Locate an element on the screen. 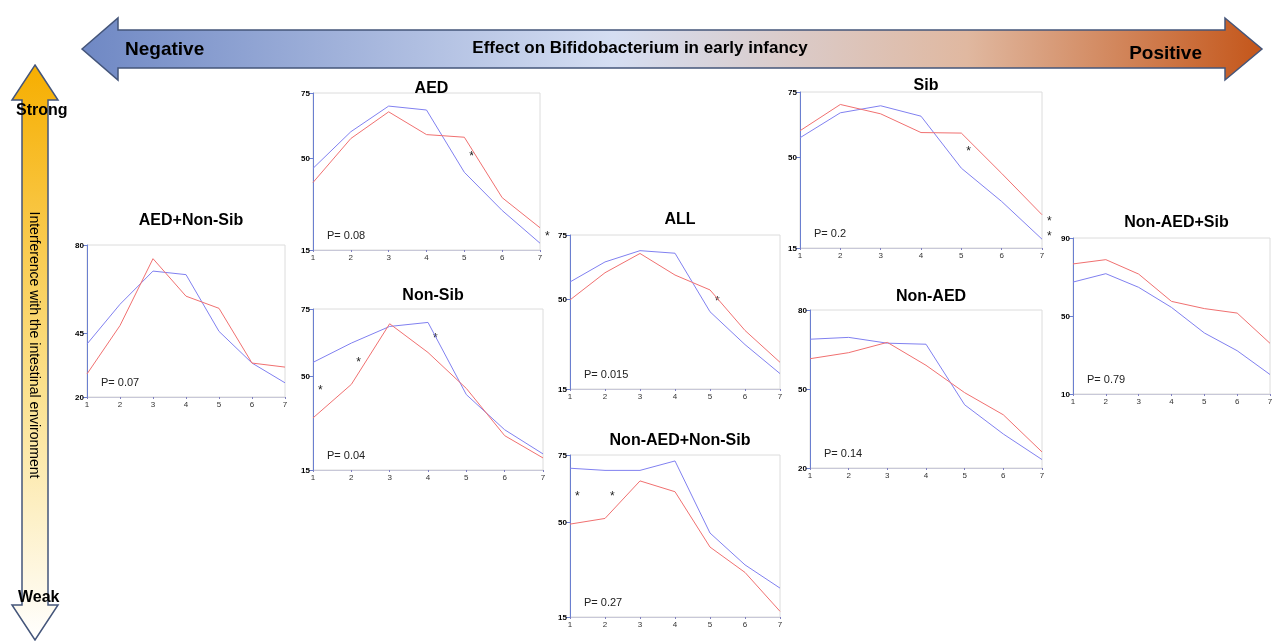  chart-title: AED is located at coordinates (431, 87).